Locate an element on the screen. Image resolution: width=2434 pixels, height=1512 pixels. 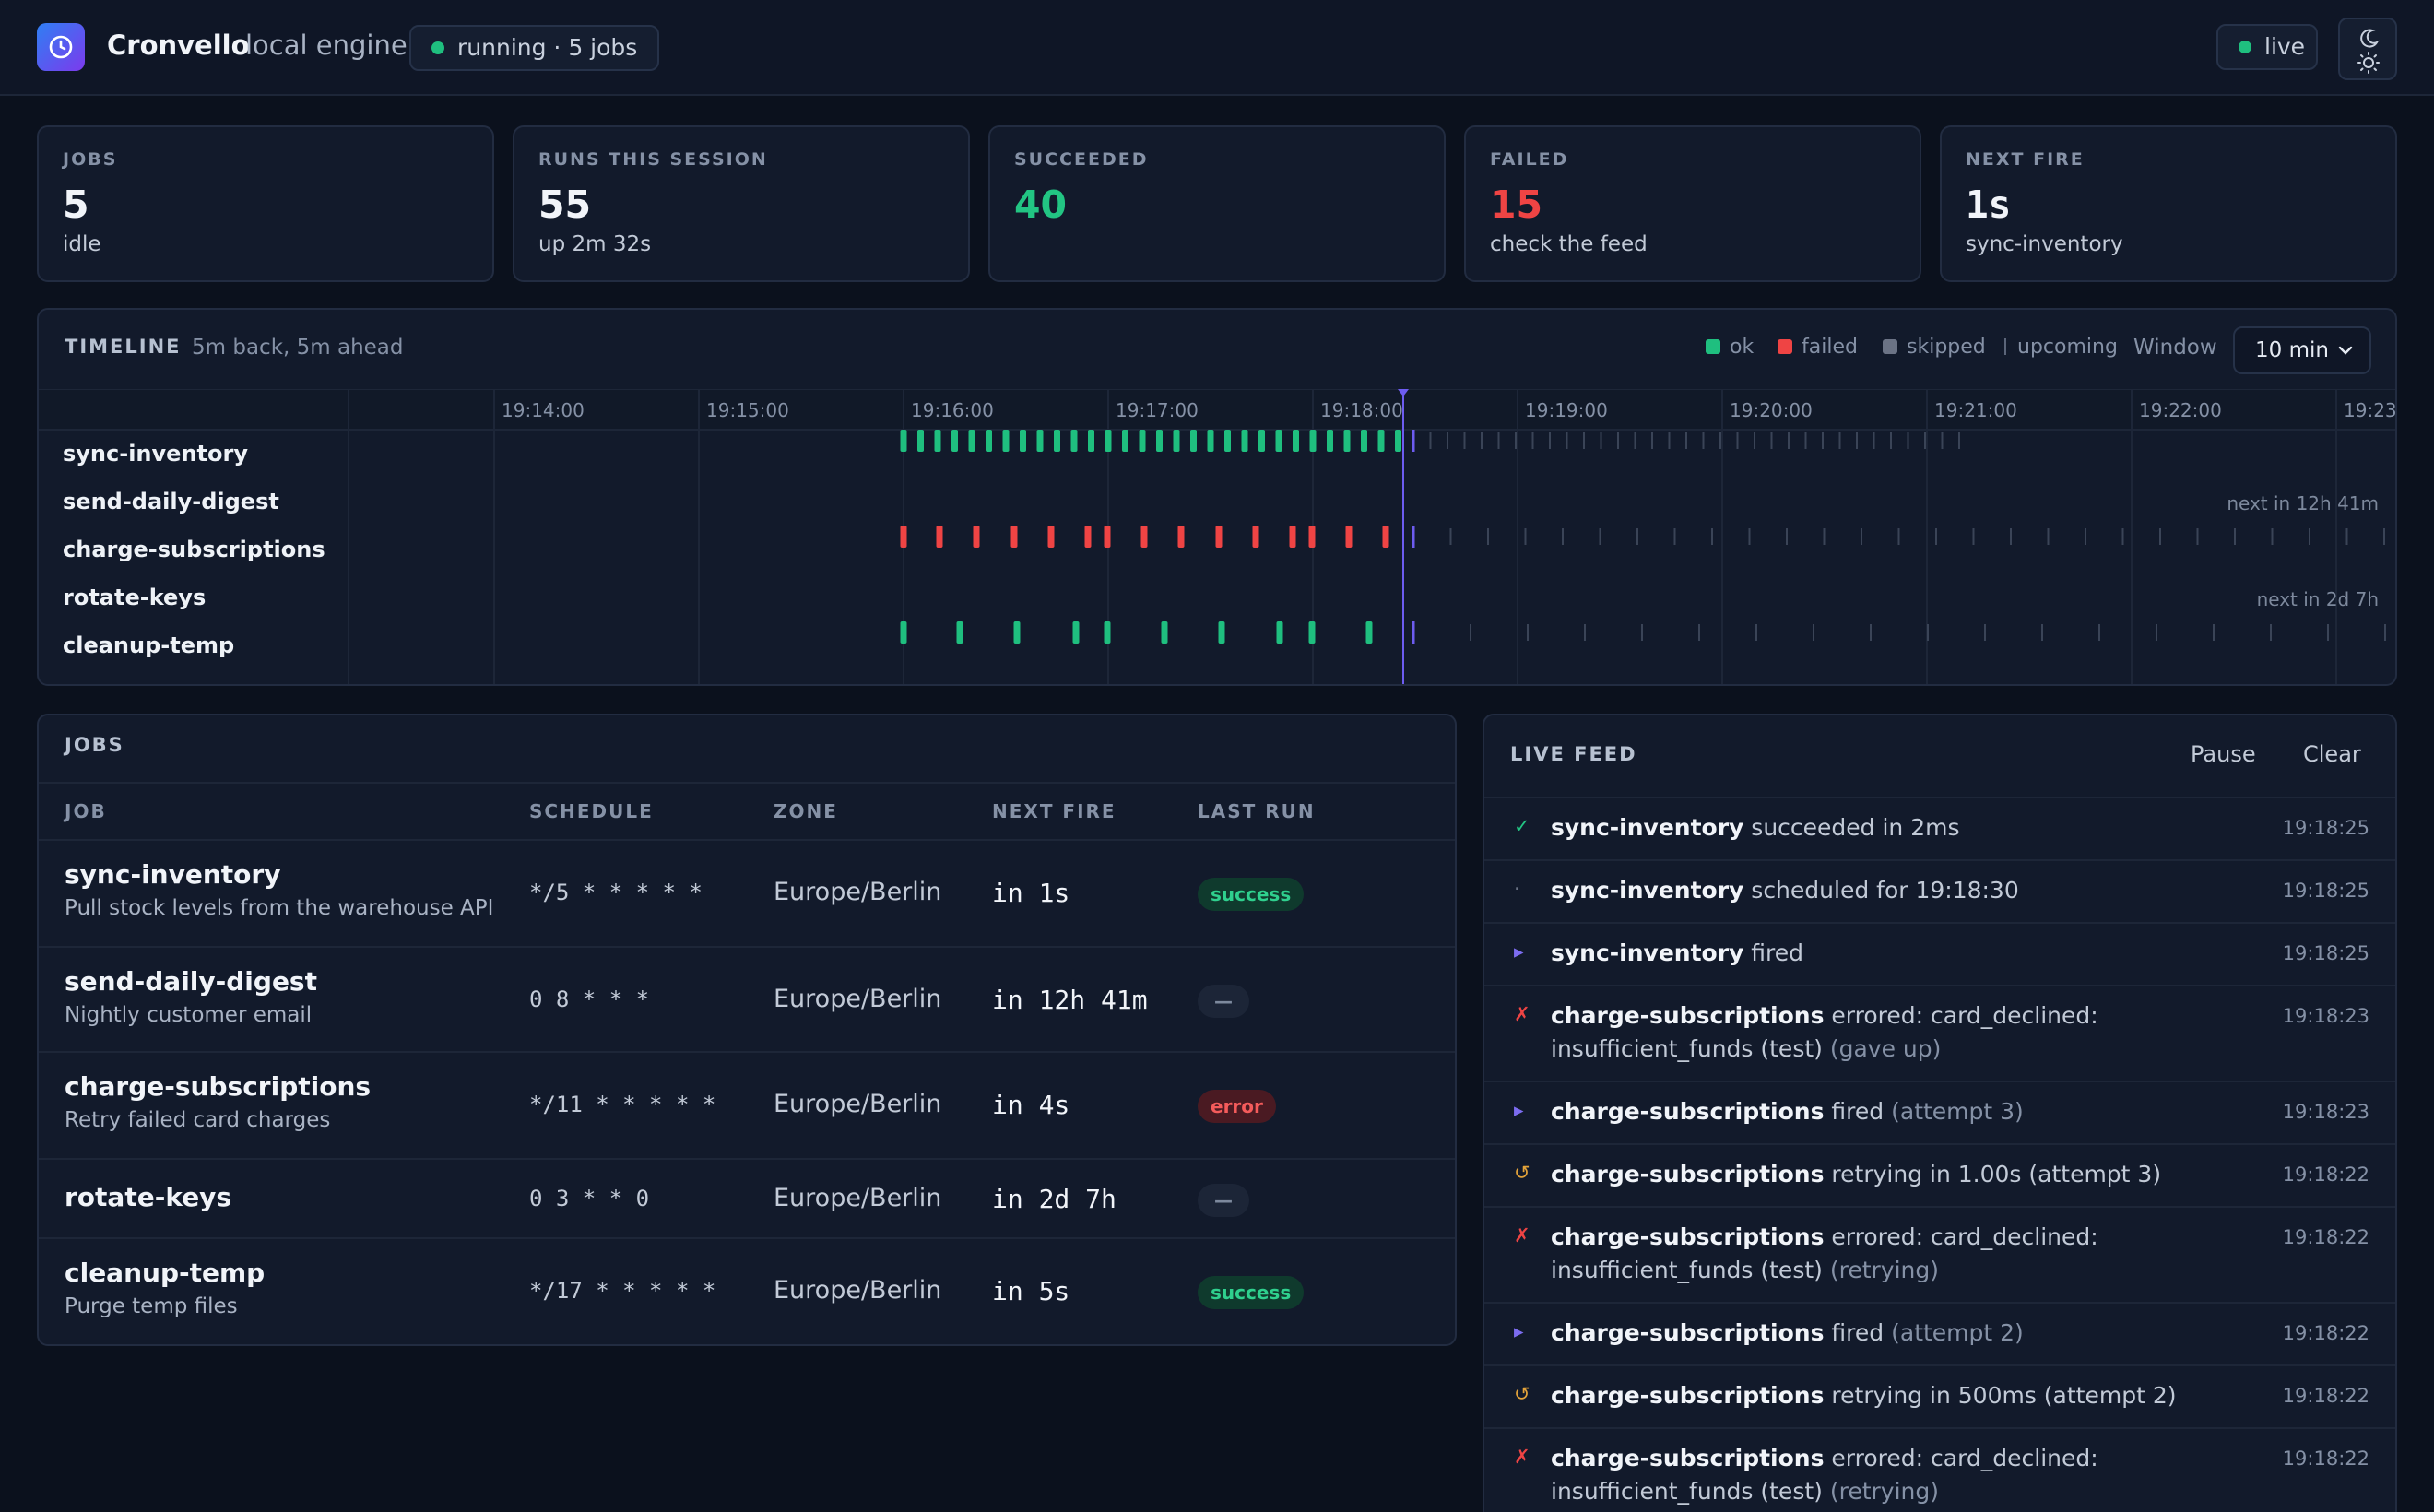
job-schedule: */11 * * * * * is located at coordinates (622, 1104).